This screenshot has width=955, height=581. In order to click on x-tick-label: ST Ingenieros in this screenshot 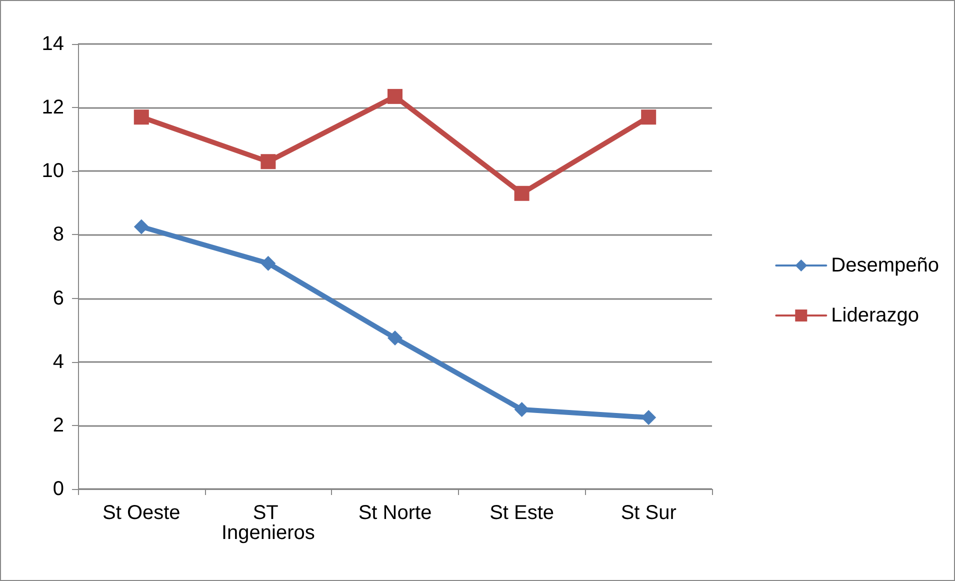, I will do `click(268, 523)`.